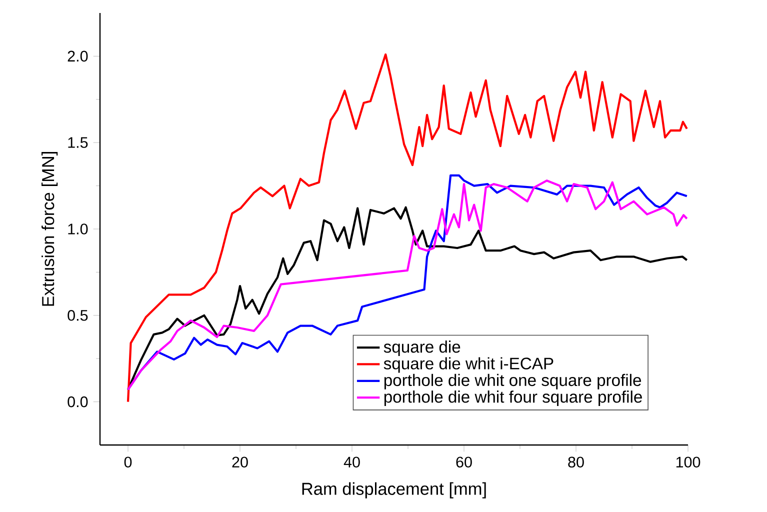 This screenshot has height=512, width=767. Describe the element at coordinates (50, 229) in the screenshot. I see `y-axis-title: Extrusion force [MN]` at that location.